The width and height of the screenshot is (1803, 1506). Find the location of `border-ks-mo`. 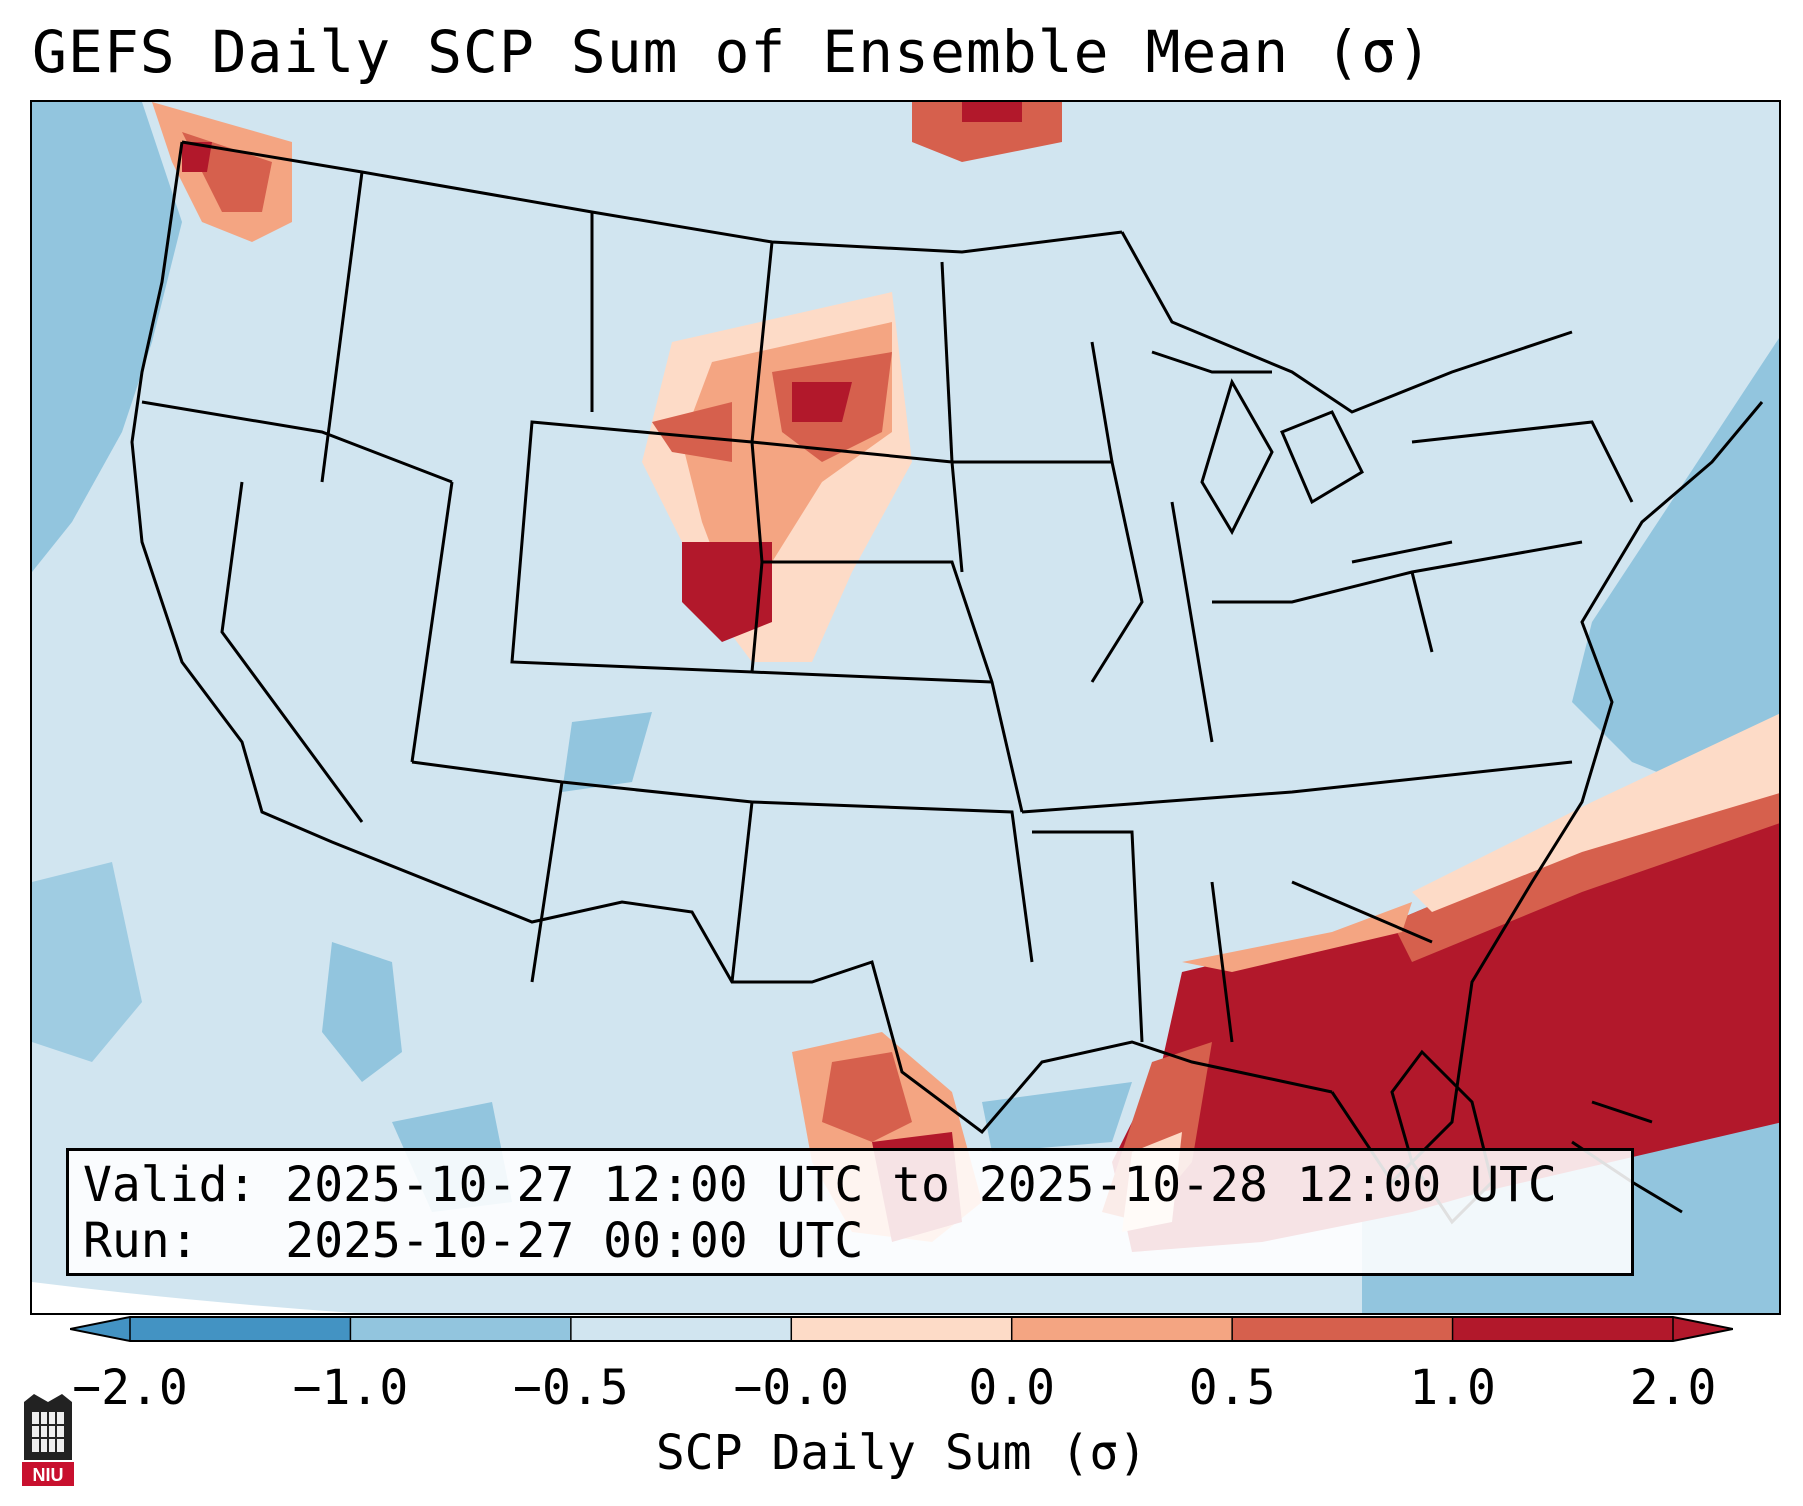

border-ks-mo is located at coordinates (893, 686).